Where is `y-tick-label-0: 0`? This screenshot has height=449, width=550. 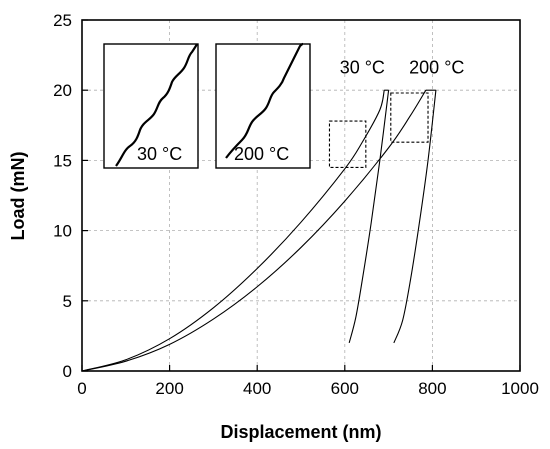 y-tick-label-0: 0 is located at coordinates (67, 371).